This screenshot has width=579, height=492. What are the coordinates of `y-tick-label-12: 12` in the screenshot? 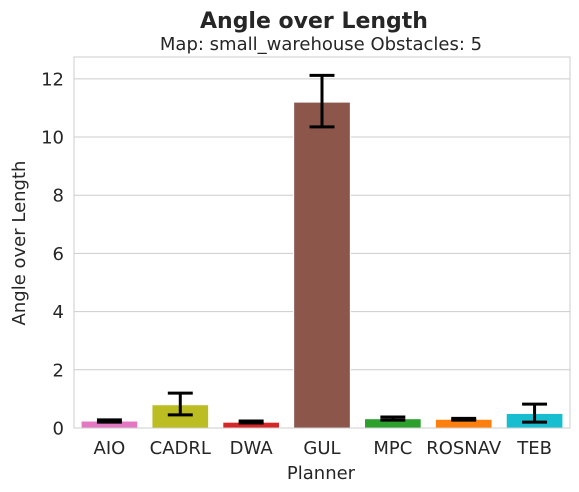 It's located at (52, 79).